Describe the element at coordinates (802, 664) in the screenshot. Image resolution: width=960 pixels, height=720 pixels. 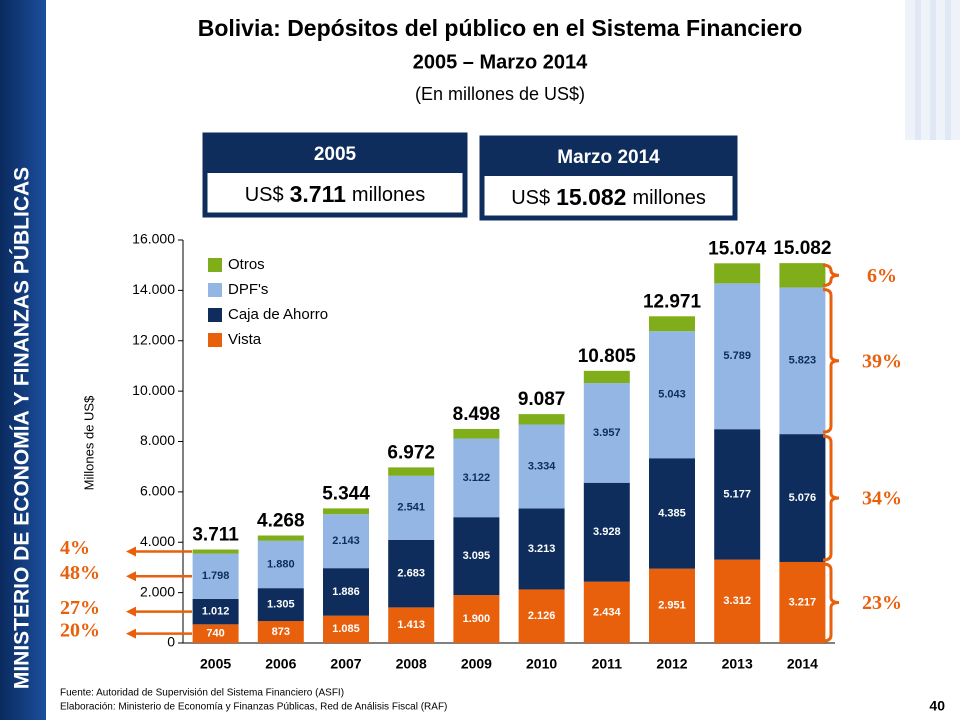
I see `x-tick-label: 2014` at that location.